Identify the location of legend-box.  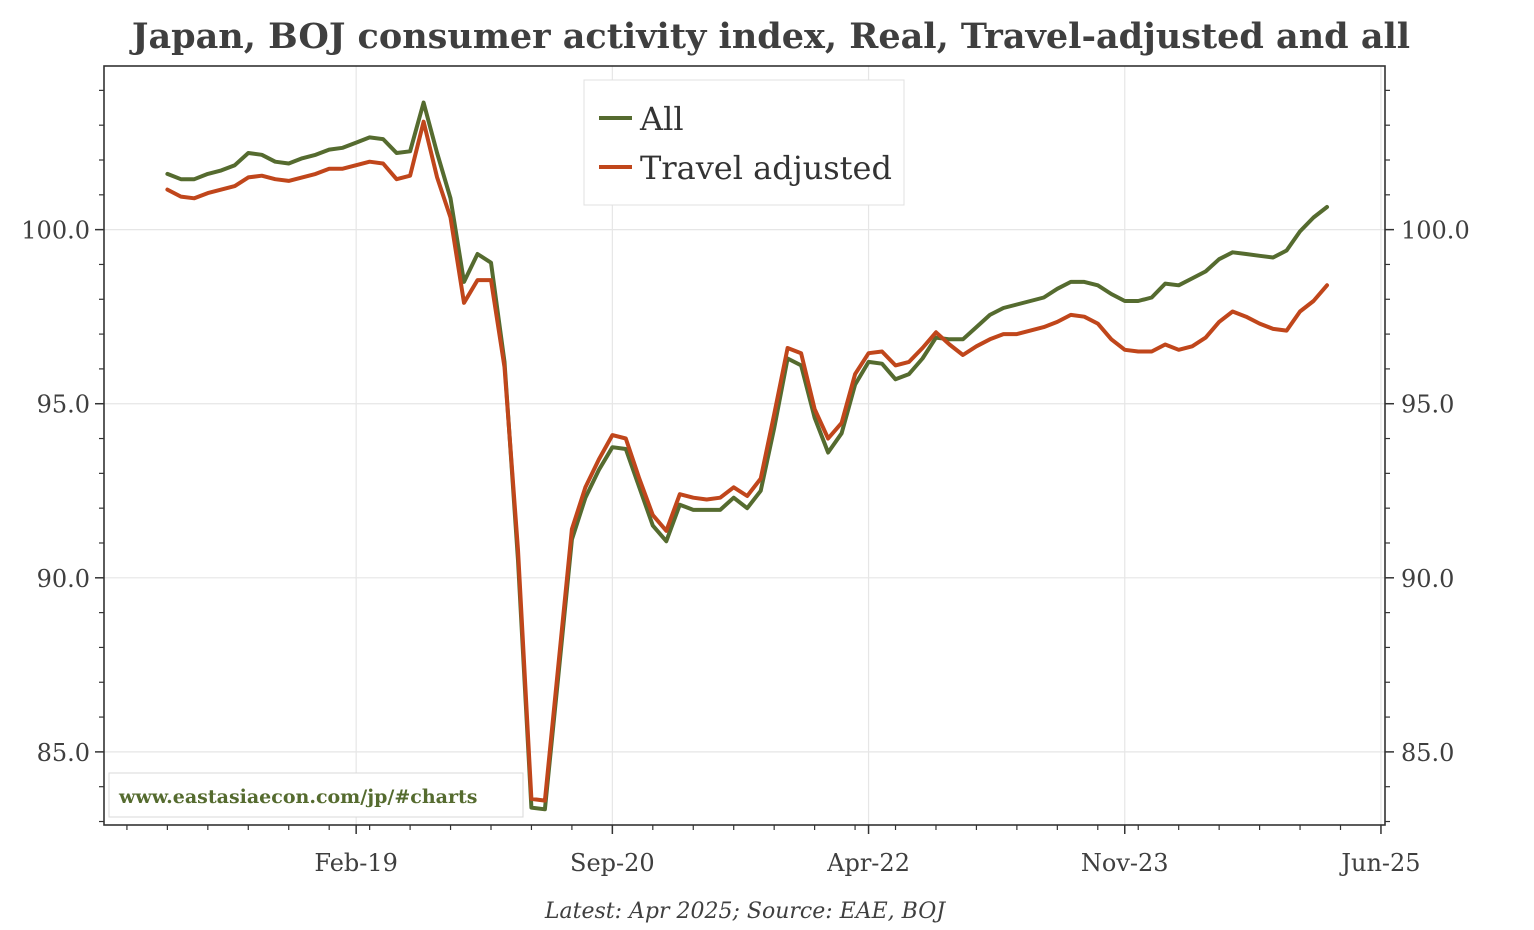
(744, 142).